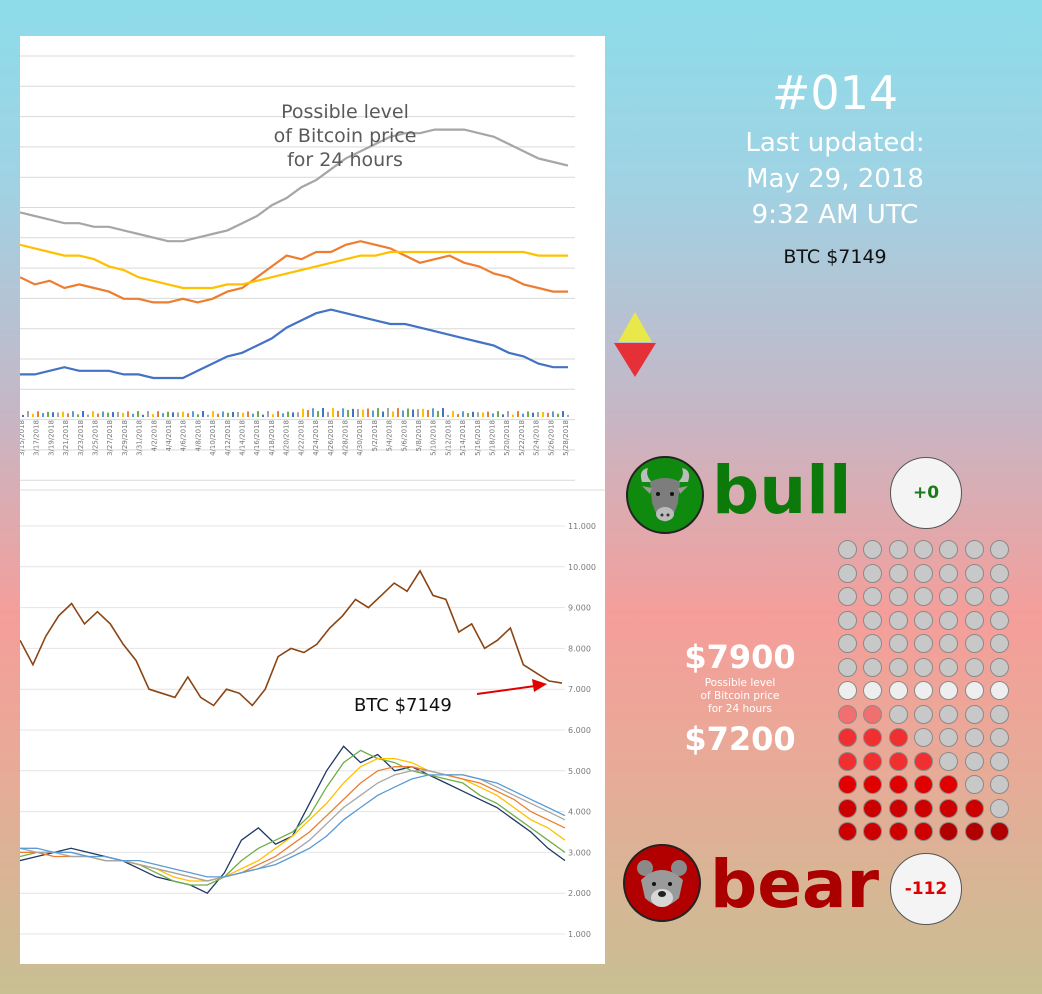 The width and height of the screenshot is (1042, 994). I want to click on bull-score: +0, so click(926, 493).